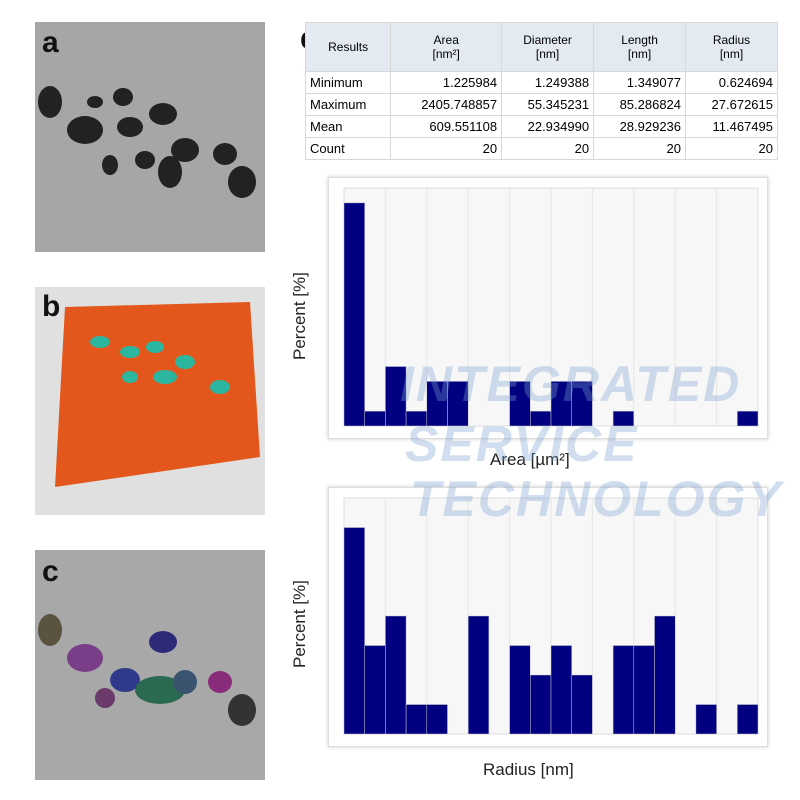 This screenshot has height=800, width=800. What do you see at coordinates (596, 499) in the screenshot?
I see `watermark: TECHNOLOGY` at bounding box center [596, 499].